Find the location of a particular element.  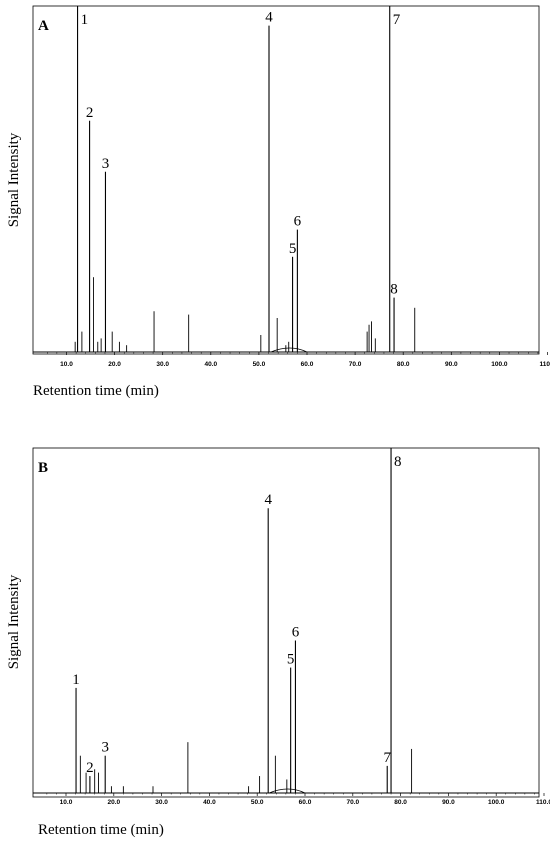

panel-a-label: A is located at coordinates (43, 26).